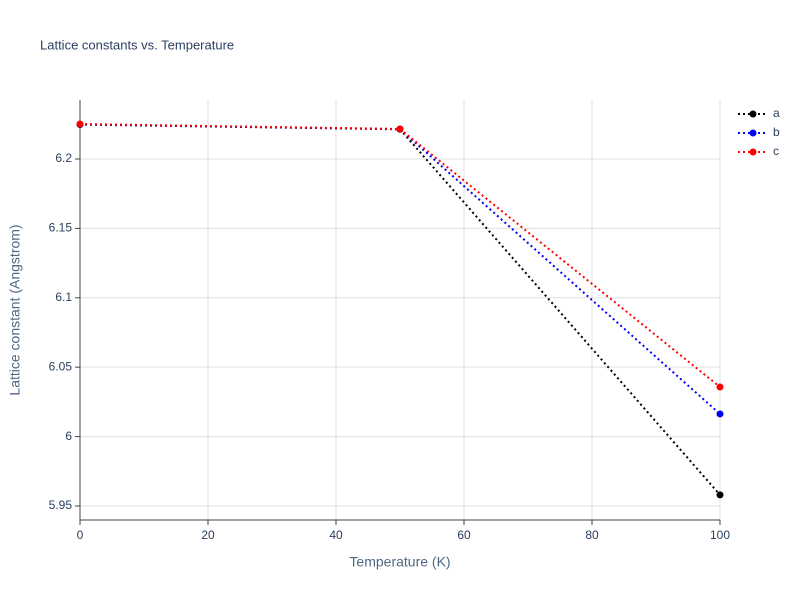 The width and height of the screenshot is (800, 600). I want to click on legend-label: a, so click(776, 113).